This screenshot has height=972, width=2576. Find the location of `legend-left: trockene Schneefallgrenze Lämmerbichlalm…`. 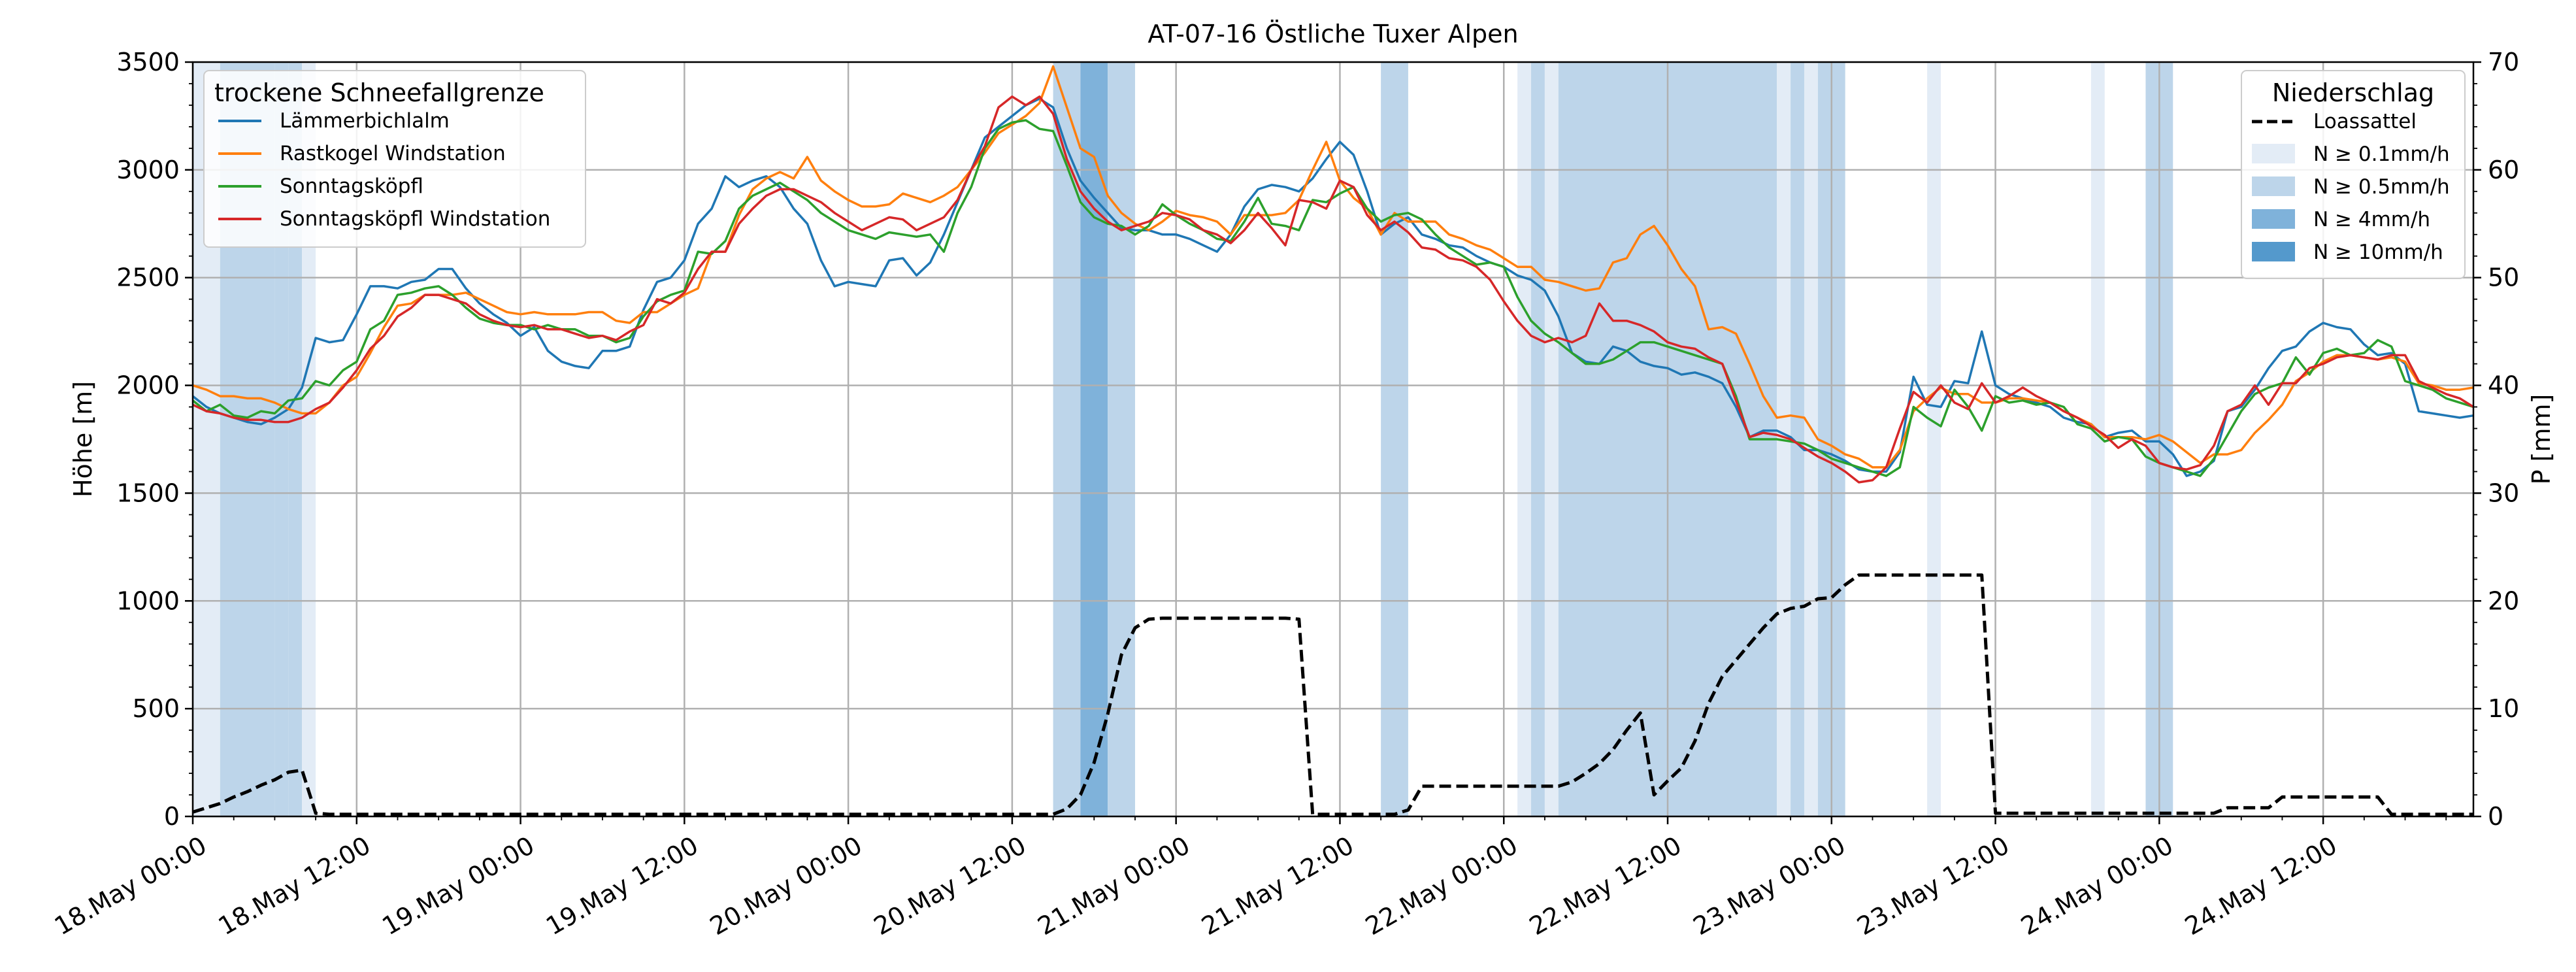

legend-left: trockene Schneefallgrenze Lämmerbichlalm… is located at coordinates (394, 159).